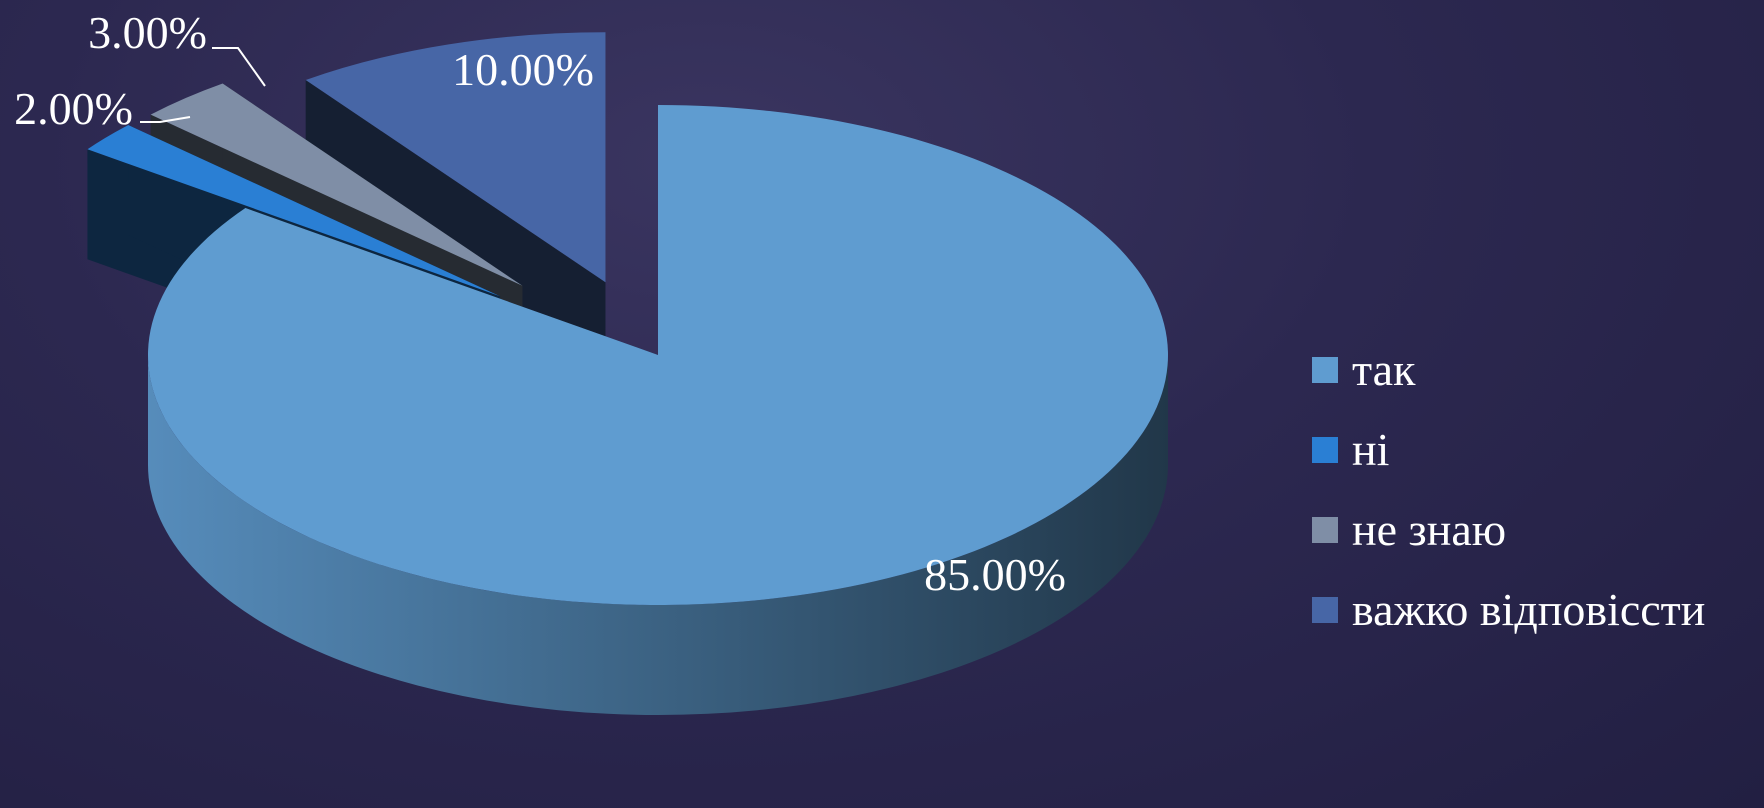 The image size is (1764, 808). I want to click on legend-item-ne-znayu: не знаю, so click(1508, 530).